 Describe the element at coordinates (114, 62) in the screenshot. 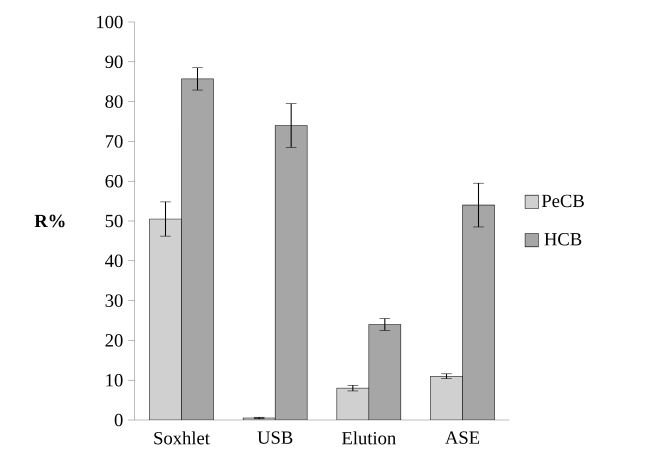

I see `y-tick-label: 90` at that location.